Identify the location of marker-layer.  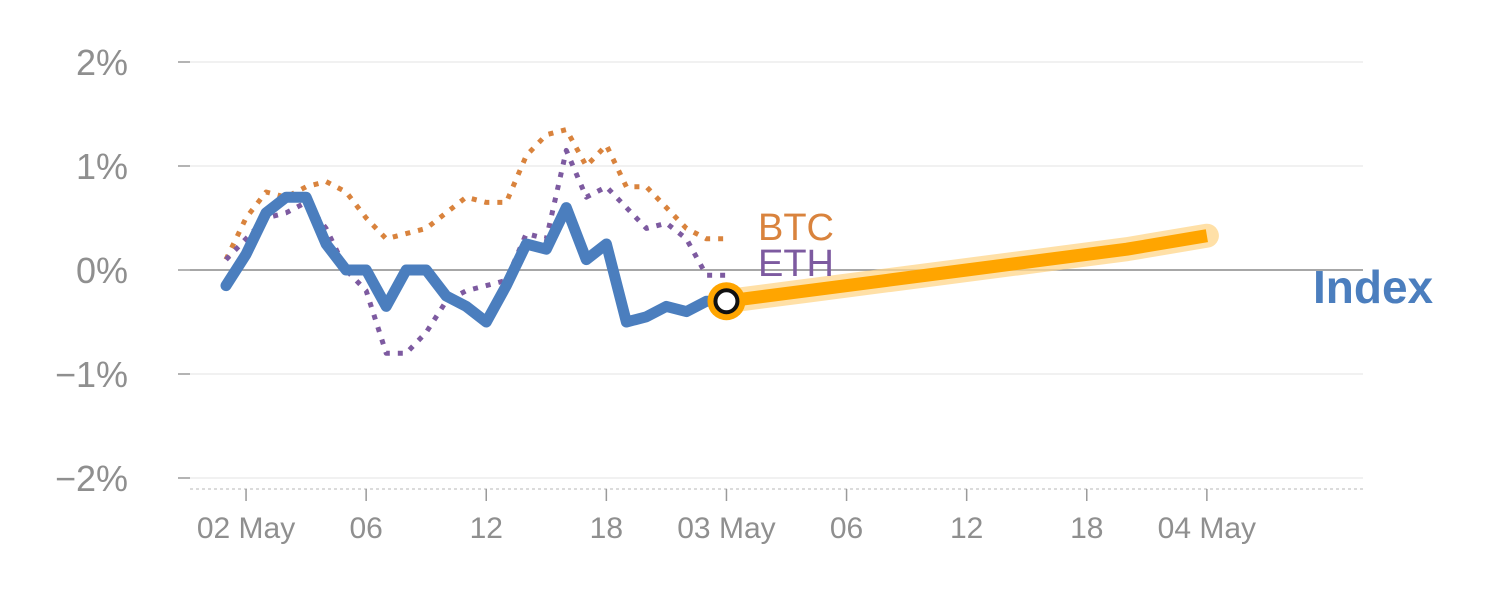
(726, 301).